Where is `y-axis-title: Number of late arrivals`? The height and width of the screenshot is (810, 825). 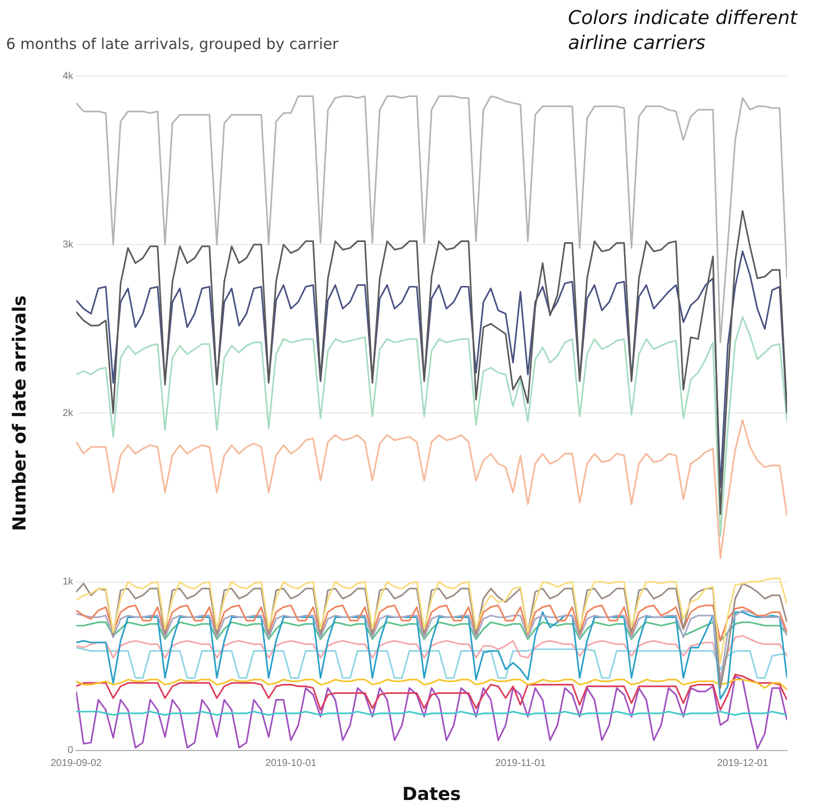
y-axis-title: Number of late arrivals is located at coordinates (19, 413).